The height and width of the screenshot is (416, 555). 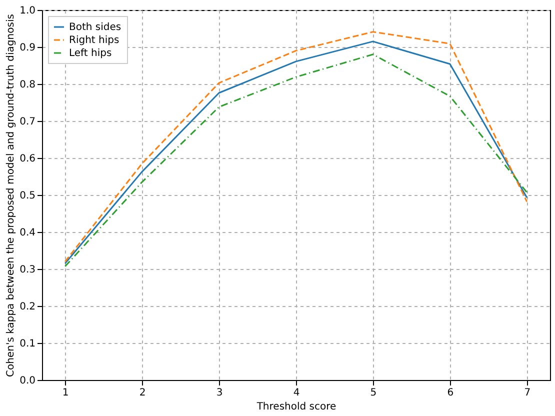 I want to click on y-tick-label: 0.2, so click(x=28, y=307).